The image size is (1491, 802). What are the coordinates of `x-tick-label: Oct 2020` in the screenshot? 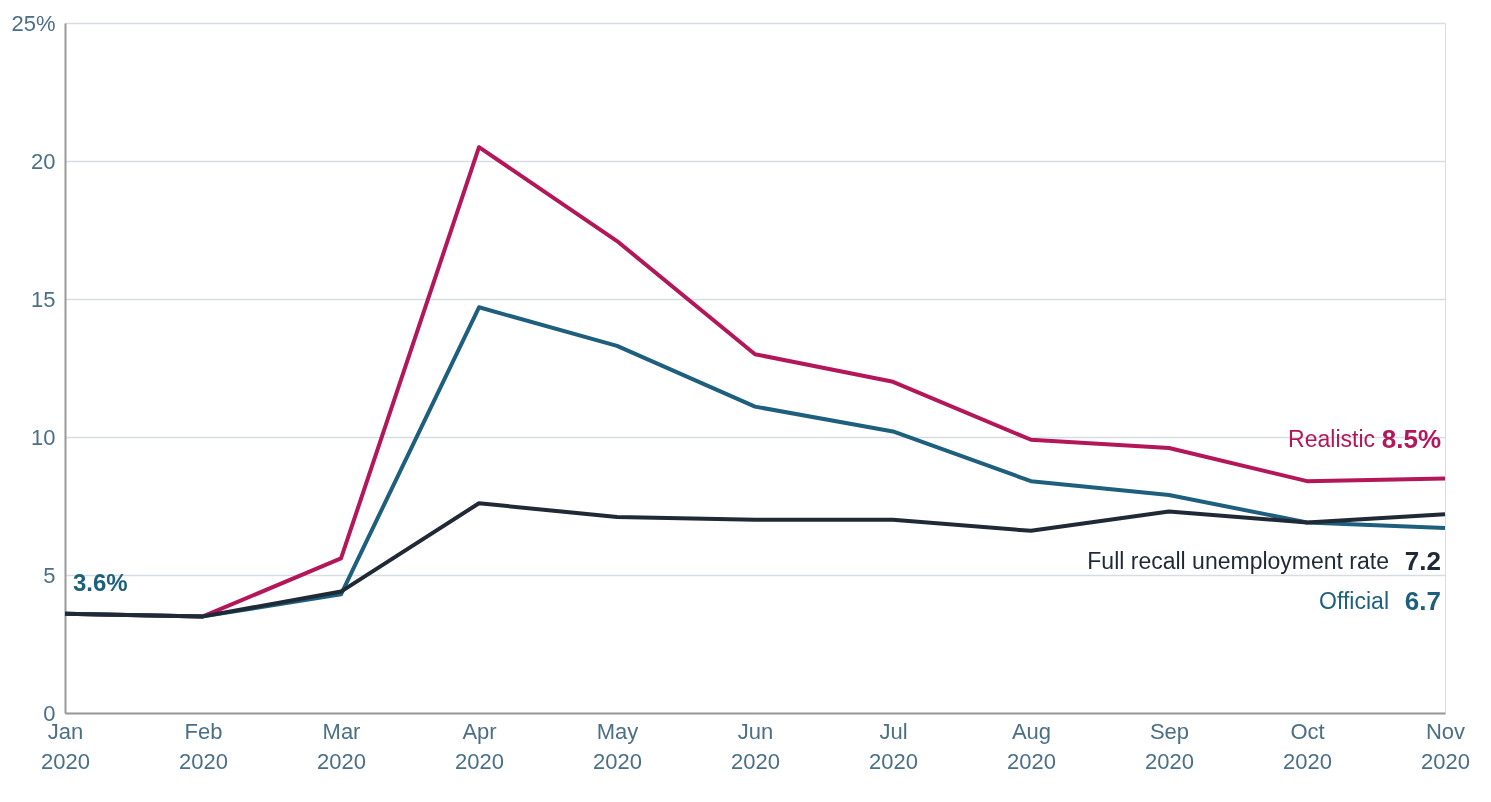 It's located at (1307, 746).